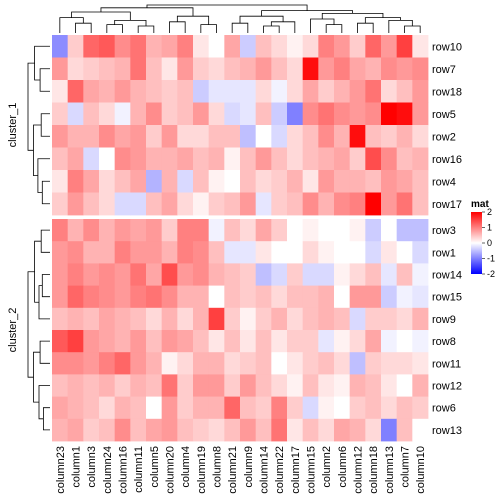 Image resolution: width=504 pixels, height=504 pixels. I want to click on column-label: column5, so click(155, 467).